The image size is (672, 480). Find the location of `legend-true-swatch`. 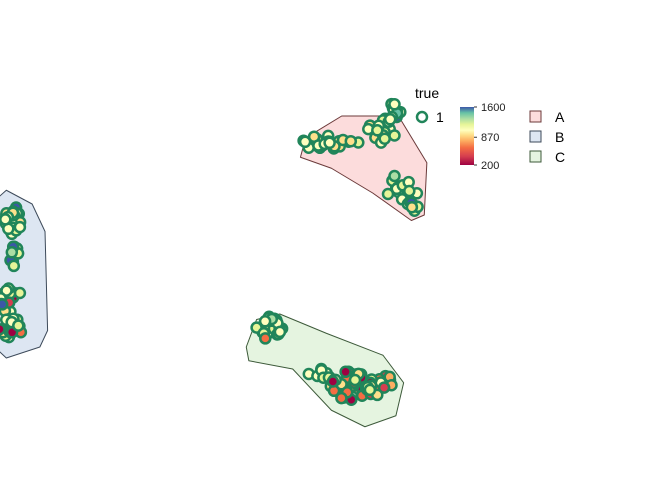

legend-true-swatch is located at coordinates (422, 117).